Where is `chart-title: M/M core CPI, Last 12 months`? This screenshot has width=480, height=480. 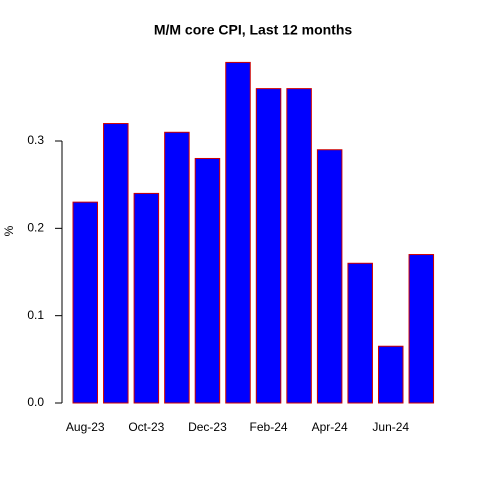 chart-title: M/M core CPI, Last 12 months is located at coordinates (253, 30).